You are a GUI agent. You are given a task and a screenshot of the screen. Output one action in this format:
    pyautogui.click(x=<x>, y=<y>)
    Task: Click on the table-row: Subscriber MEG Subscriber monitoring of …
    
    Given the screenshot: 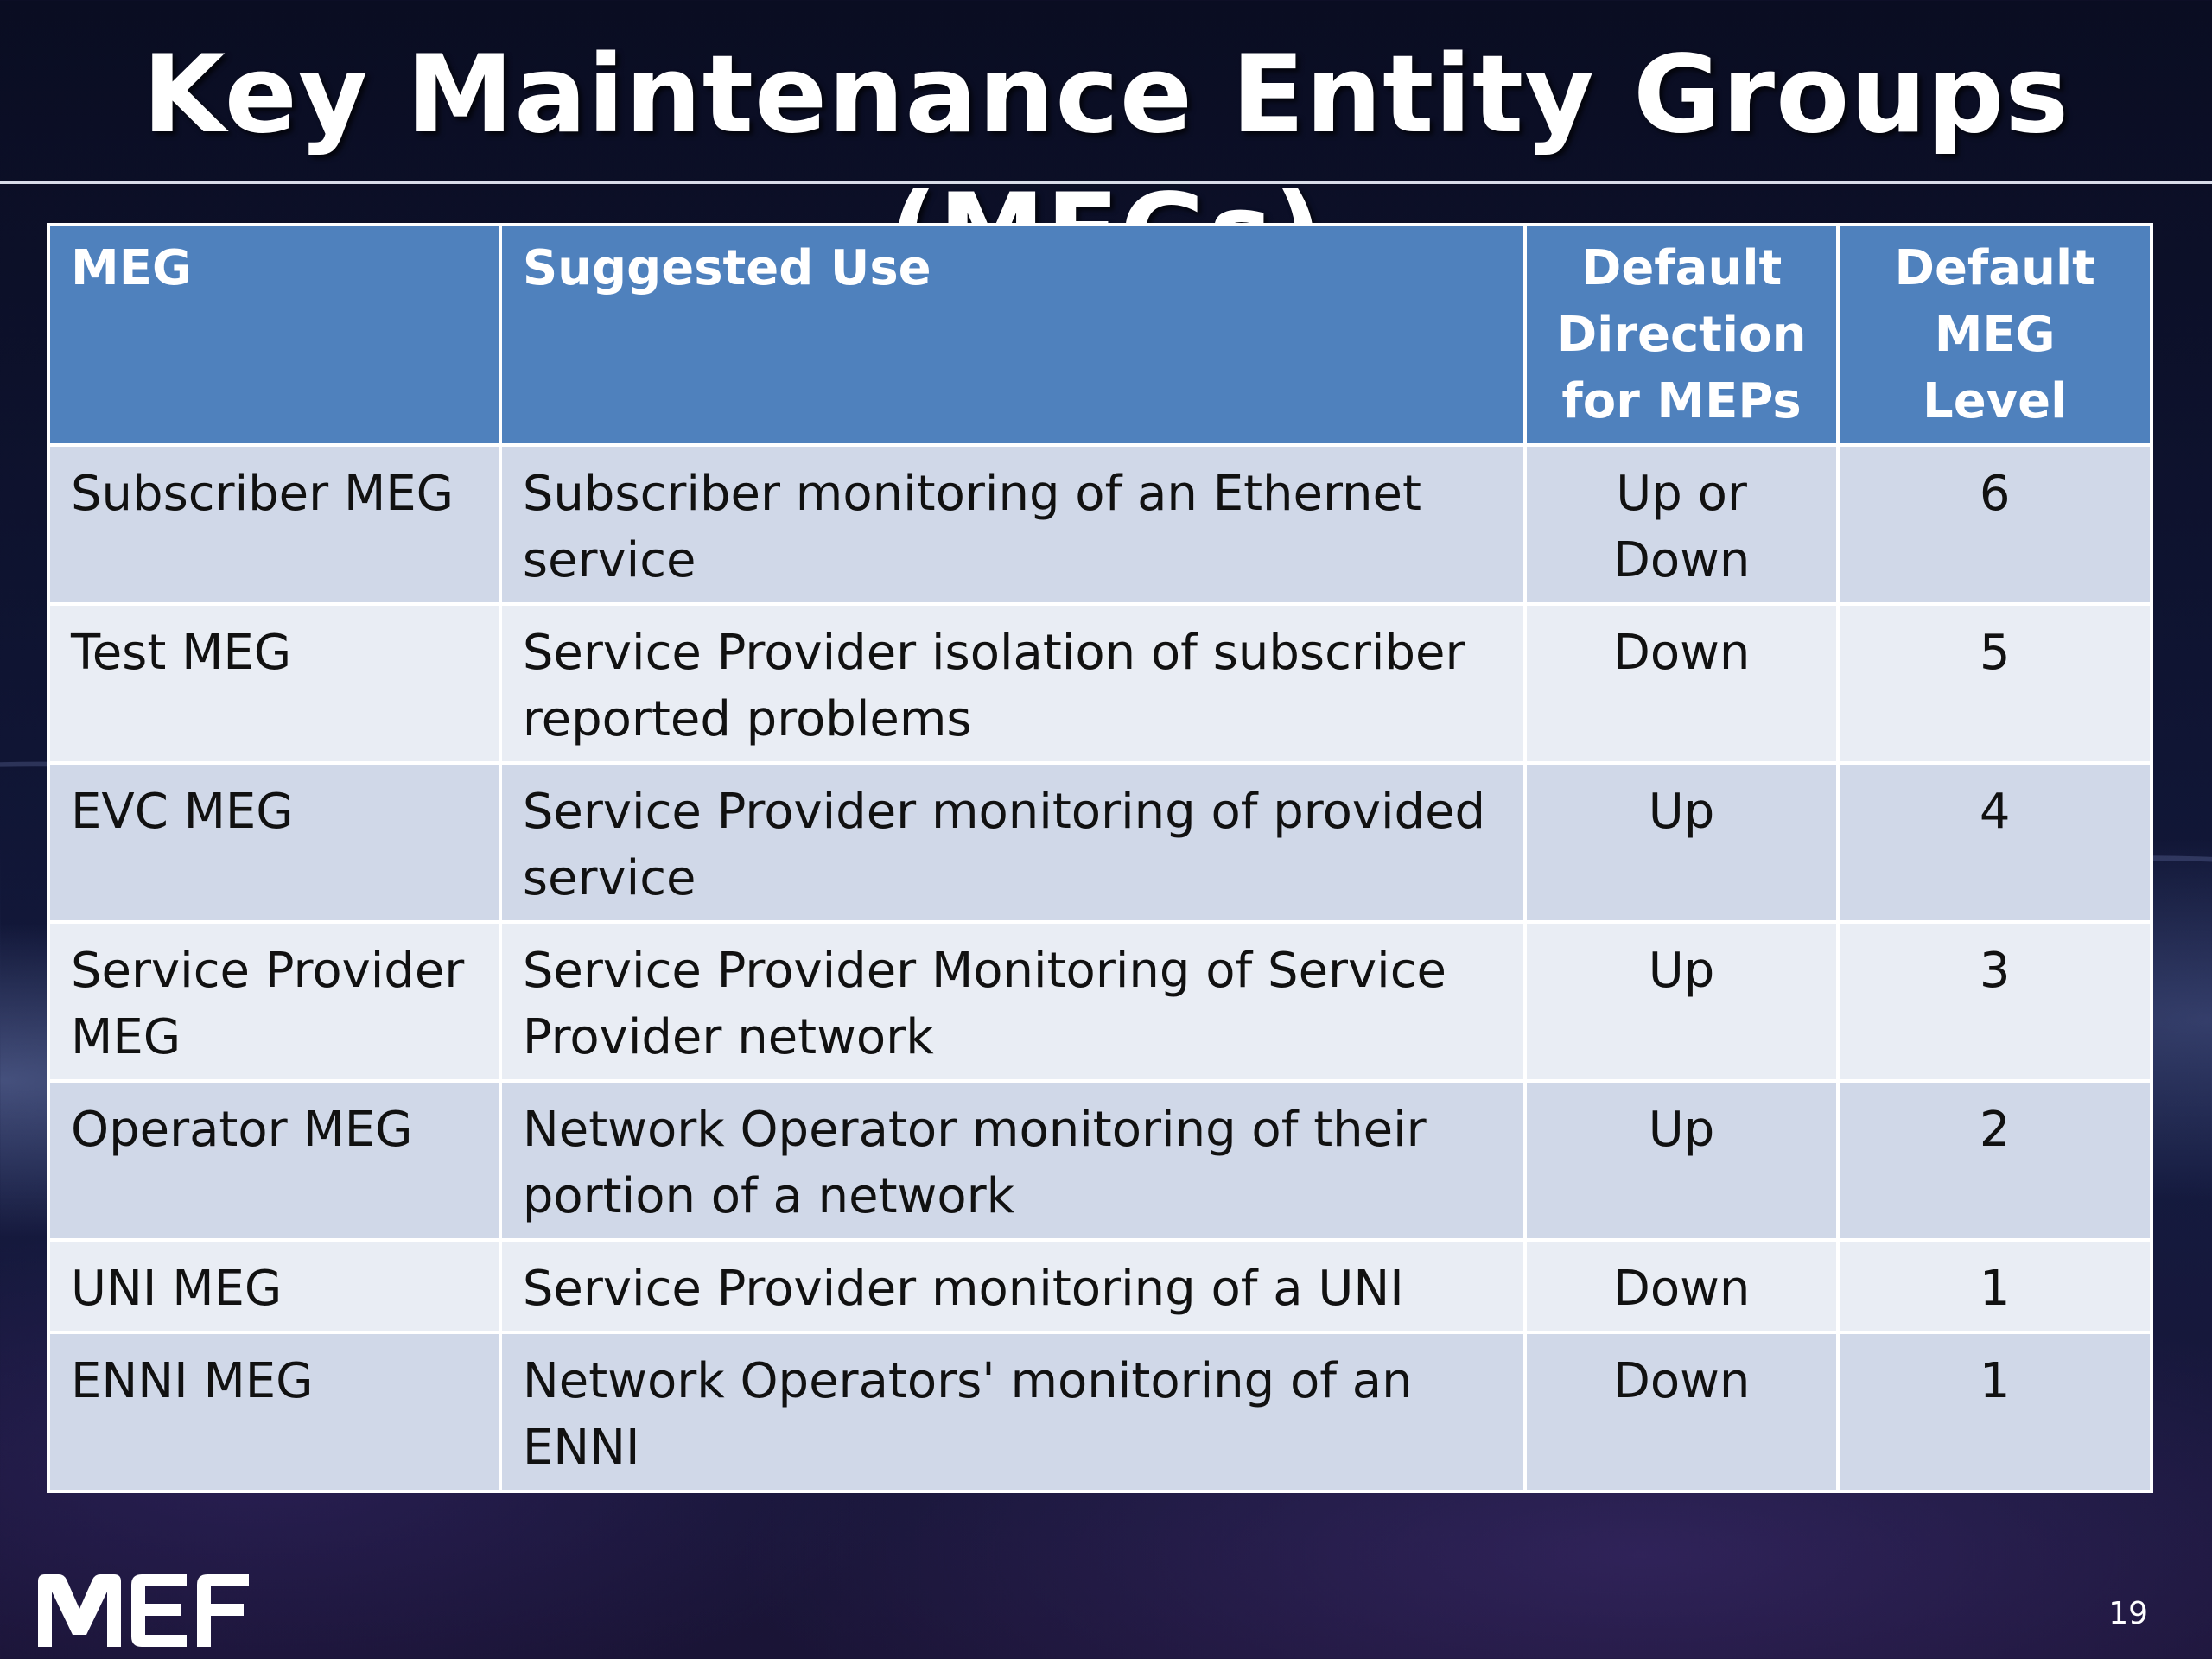 What is the action you would take?
    pyautogui.click(x=1100, y=524)
    